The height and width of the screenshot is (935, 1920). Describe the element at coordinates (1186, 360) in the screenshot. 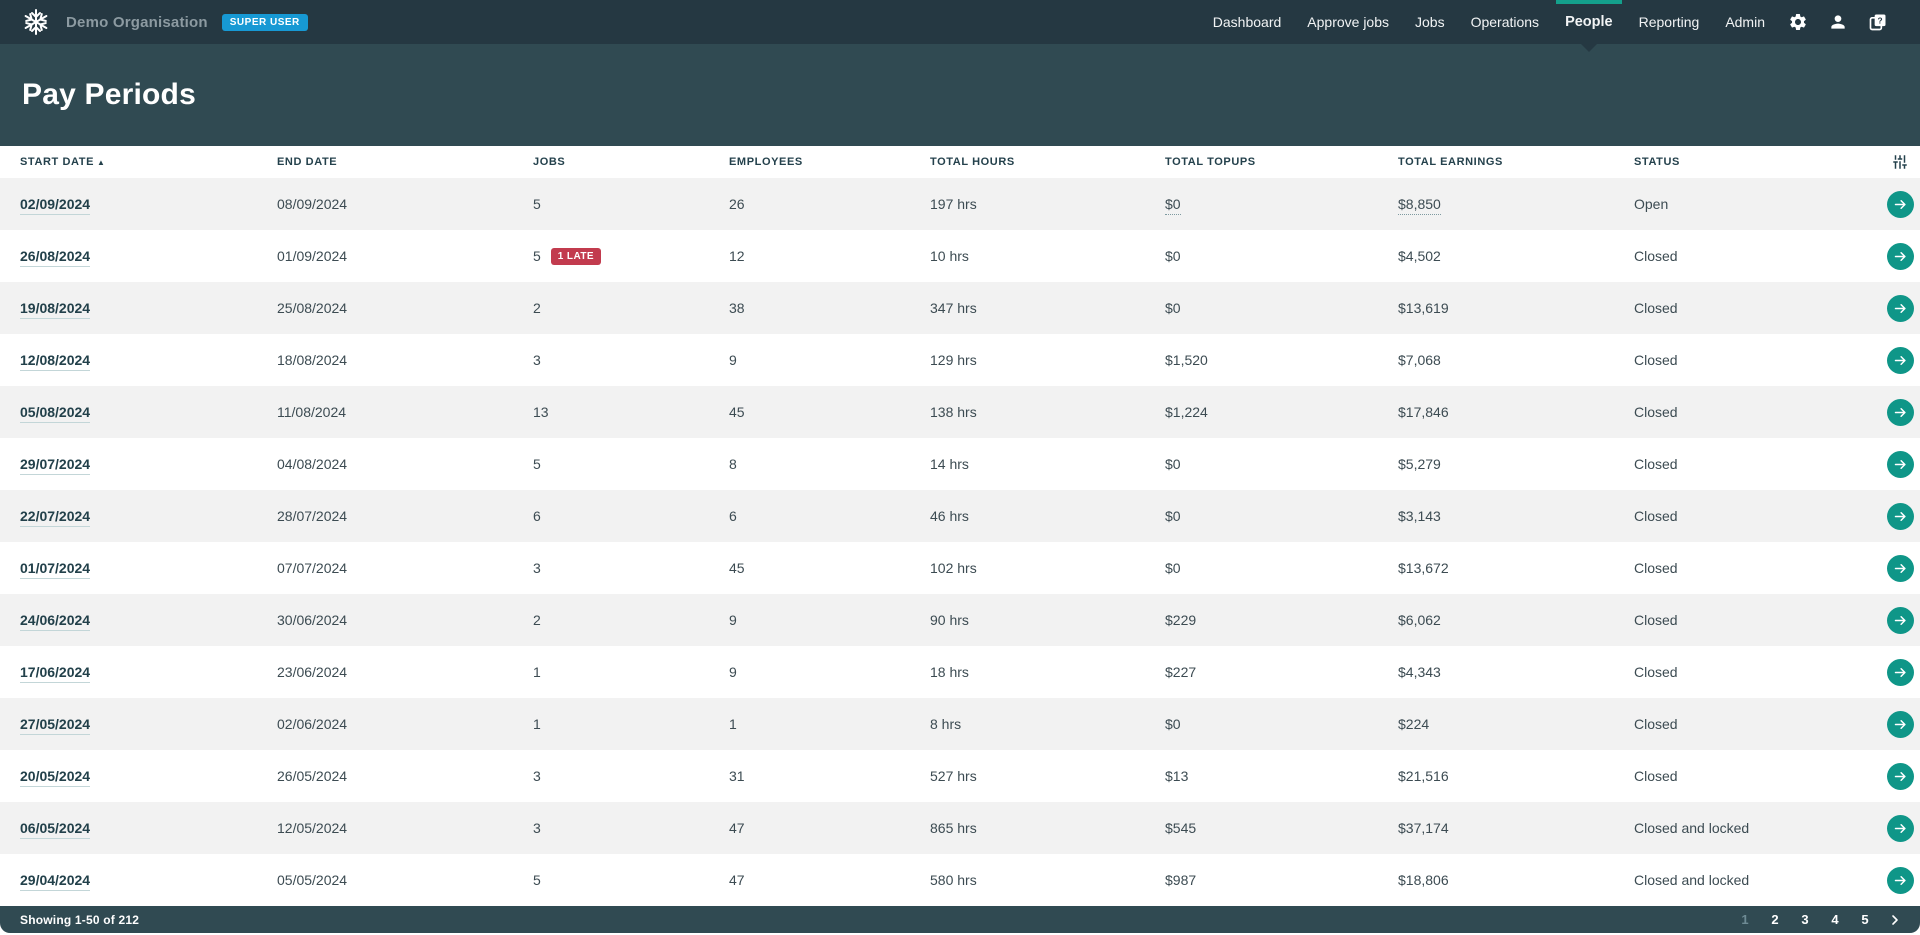

I see `total-topups-cell: $1,520` at that location.